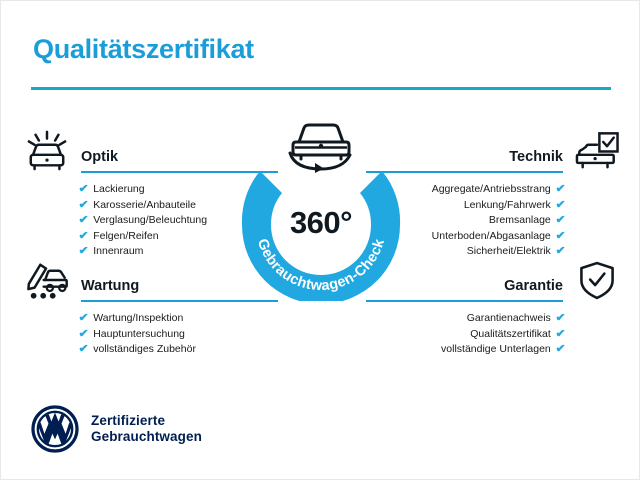 This screenshot has width=640, height=480. What do you see at coordinates (597, 151) in the screenshot?
I see `car-checkbox-icon` at bounding box center [597, 151].